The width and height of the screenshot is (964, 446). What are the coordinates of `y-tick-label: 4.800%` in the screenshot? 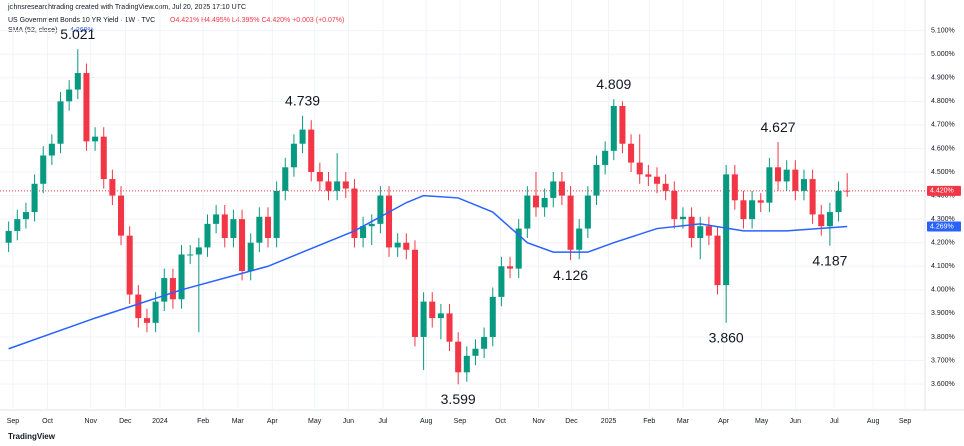 It's located at (943, 101).